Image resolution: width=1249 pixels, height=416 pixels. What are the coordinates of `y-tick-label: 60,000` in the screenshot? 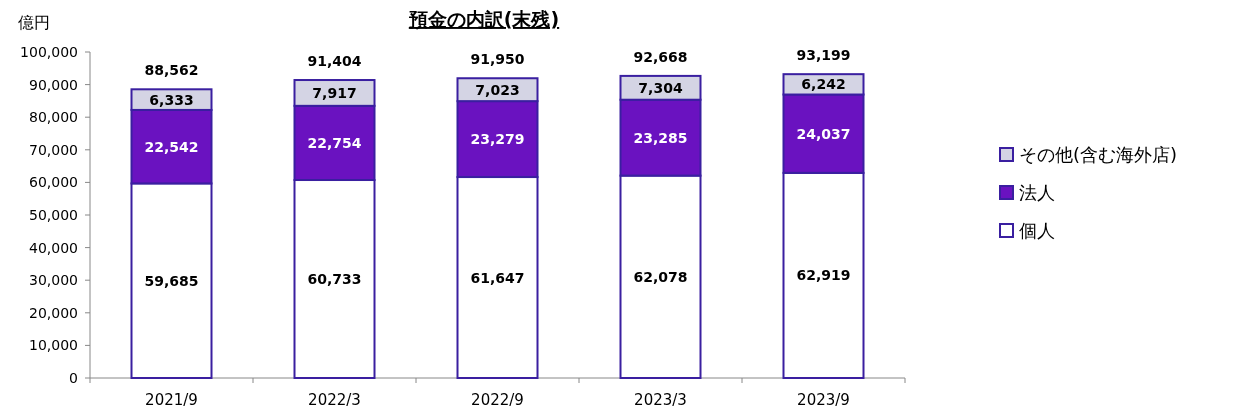 It's located at (53, 182).